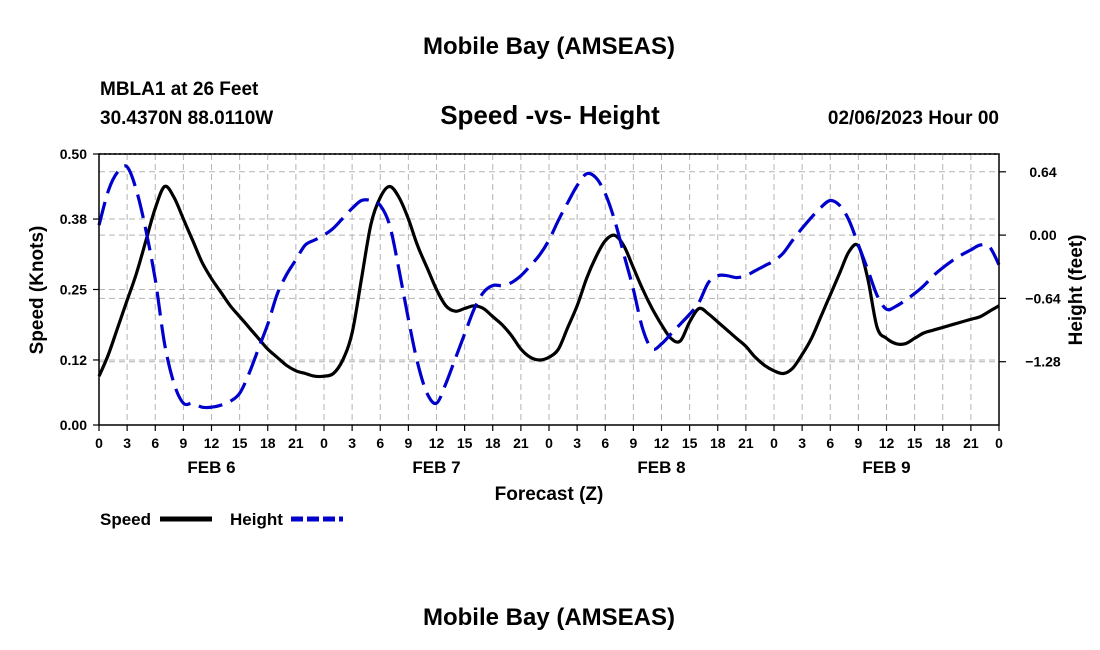 The image size is (1100, 650). I want to click on y-axis-title: Speed (Knots), so click(37, 290).